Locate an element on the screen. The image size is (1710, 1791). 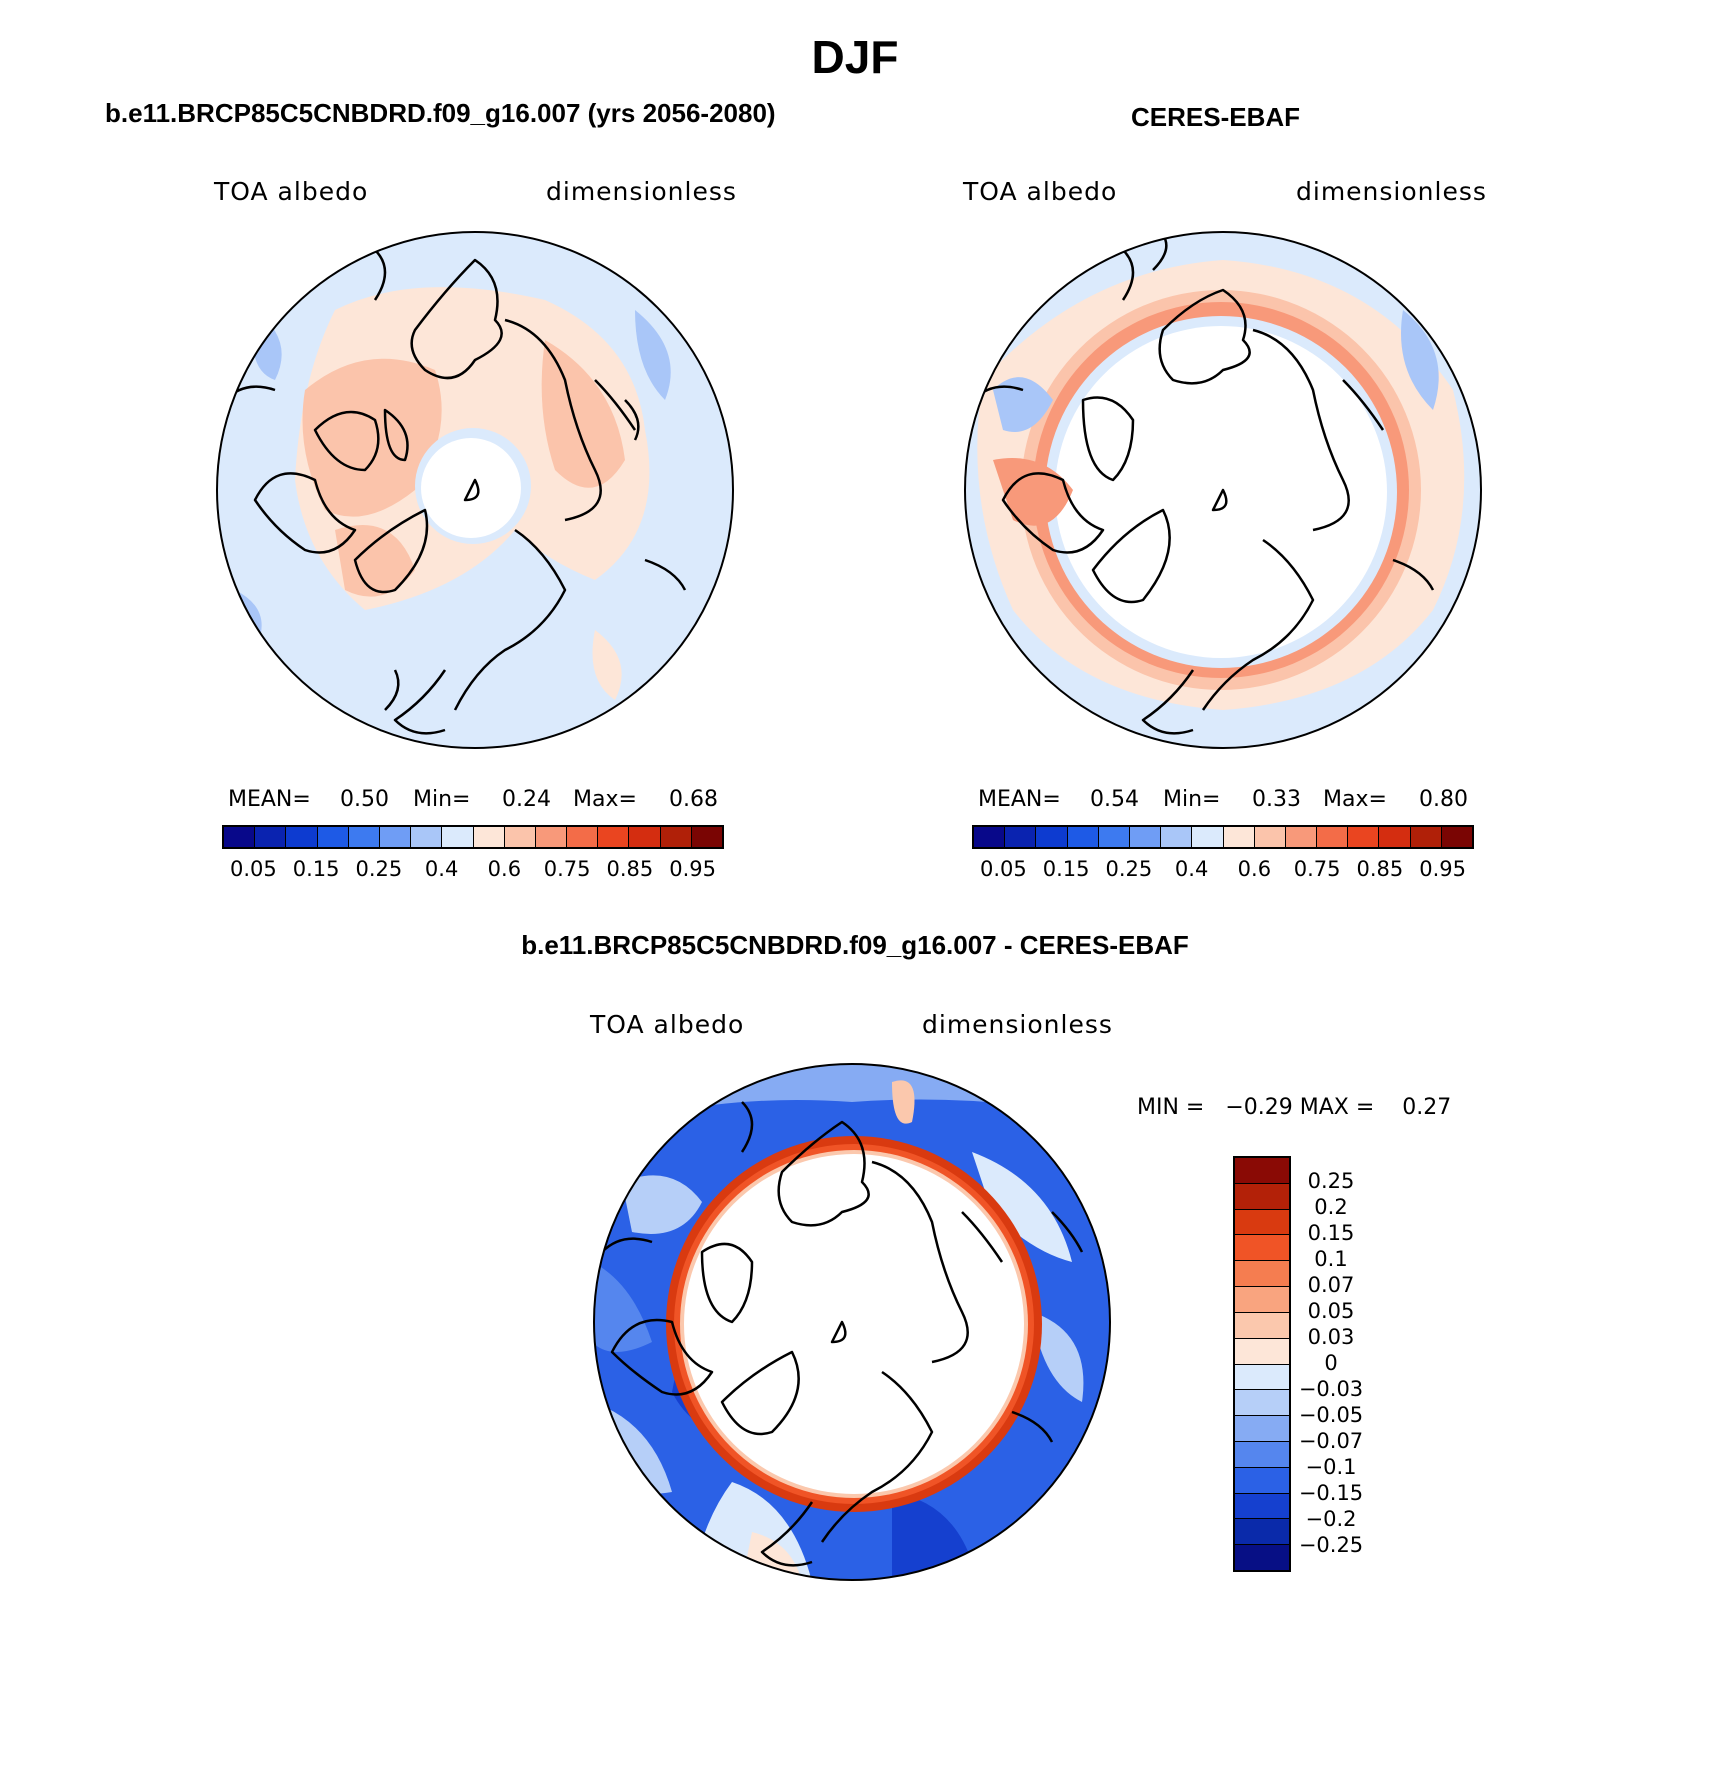
model-colorbar-tick-label: 0.75 is located at coordinates (567, 869).